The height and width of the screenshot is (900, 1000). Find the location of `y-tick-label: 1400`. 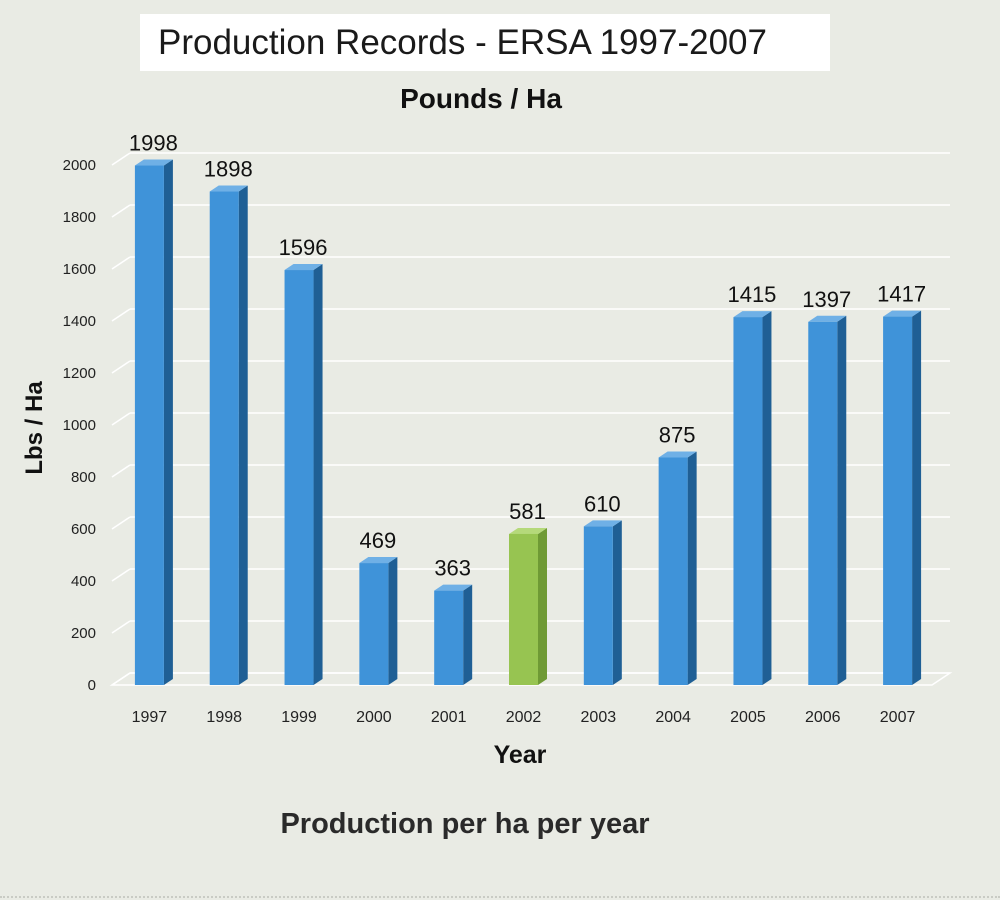

y-tick-label: 1400 is located at coordinates (79, 321).